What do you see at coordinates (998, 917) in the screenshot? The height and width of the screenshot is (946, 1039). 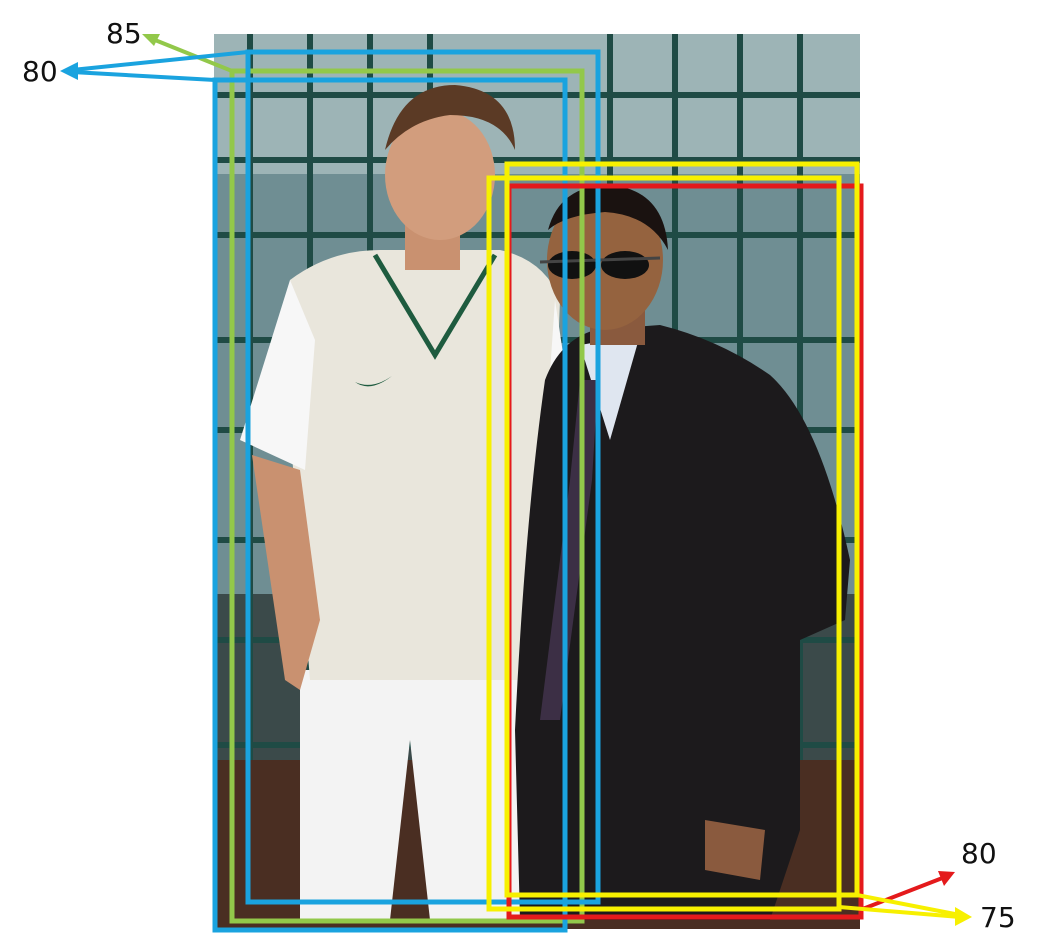 I see `score-label-yellow: 75` at bounding box center [998, 917].